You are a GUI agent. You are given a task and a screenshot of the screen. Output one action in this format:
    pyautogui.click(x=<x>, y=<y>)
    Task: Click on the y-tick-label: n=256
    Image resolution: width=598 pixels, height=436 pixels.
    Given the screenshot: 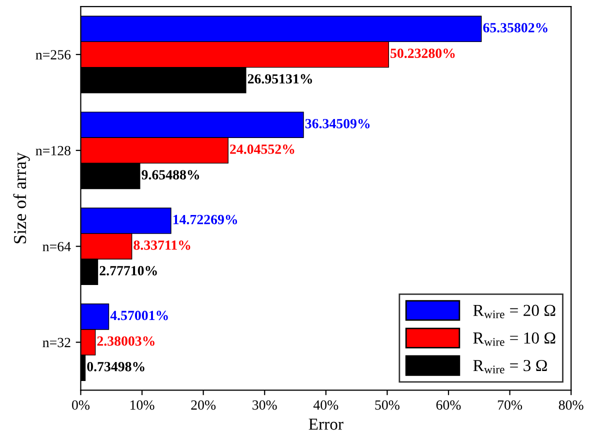 What is the action you would take?
    pyautogui.click(x=53, y=55)
    